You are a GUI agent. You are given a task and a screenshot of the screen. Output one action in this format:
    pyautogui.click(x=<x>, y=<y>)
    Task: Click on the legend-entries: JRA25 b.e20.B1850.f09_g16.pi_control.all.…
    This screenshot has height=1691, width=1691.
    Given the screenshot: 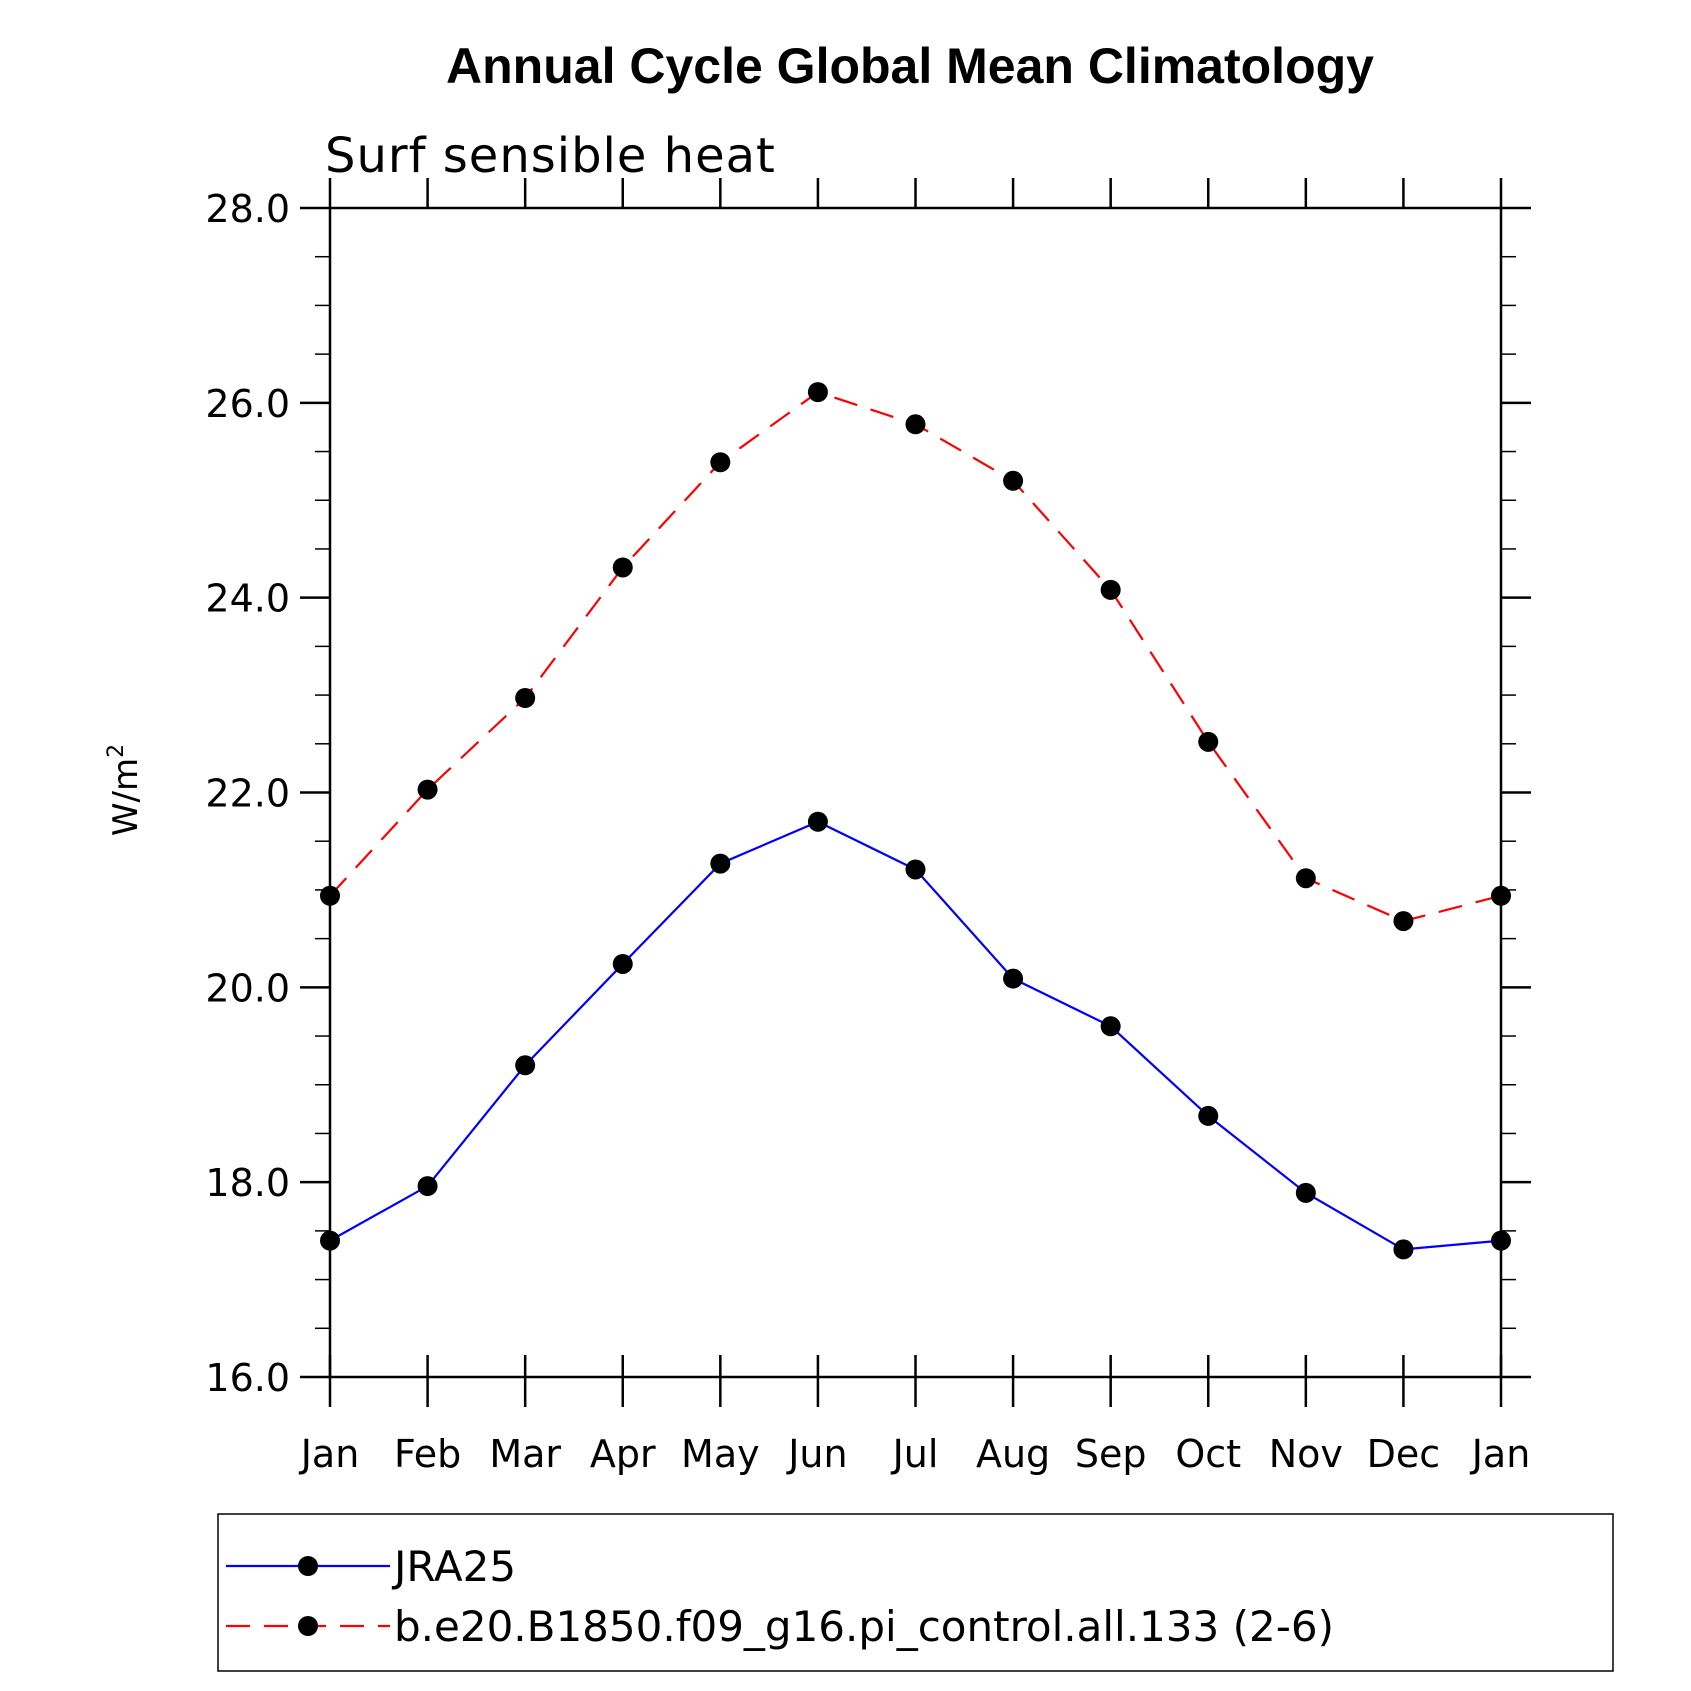 What is the action you would take?
    pyautogui.click(x=780, y=1596)
    